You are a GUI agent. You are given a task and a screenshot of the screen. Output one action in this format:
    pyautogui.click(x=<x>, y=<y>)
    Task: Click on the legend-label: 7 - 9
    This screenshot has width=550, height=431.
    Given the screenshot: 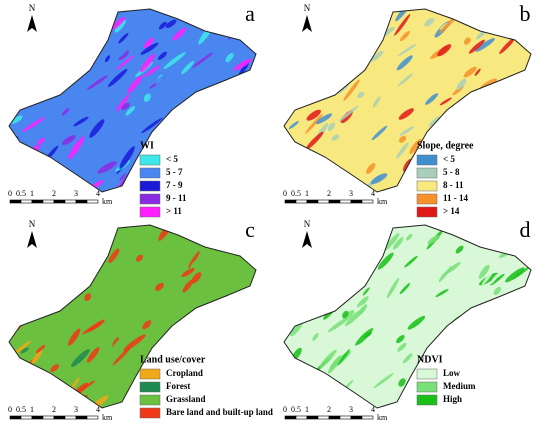 What is the action you would take?
    pyautogui.click(x=174, y=185)
    